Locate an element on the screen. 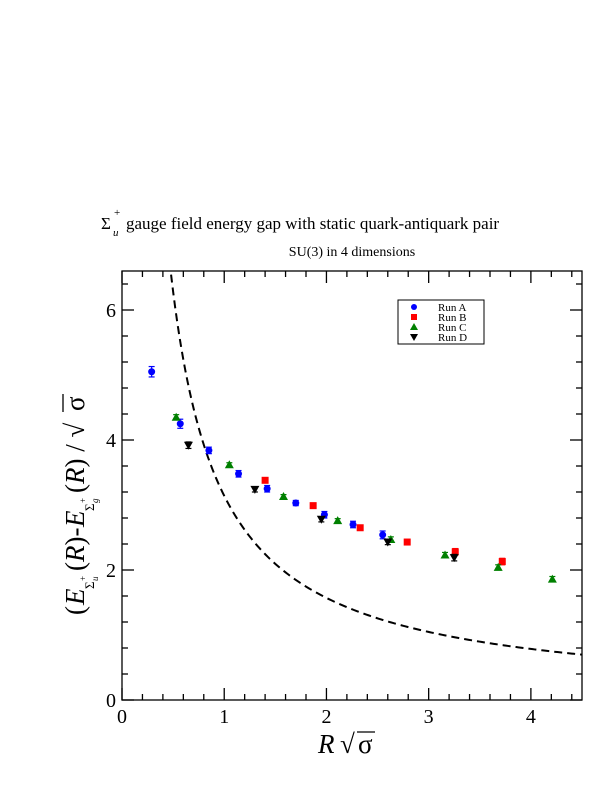 The image size is (612, 792). series-run-d is located at coordinates (321, 502).